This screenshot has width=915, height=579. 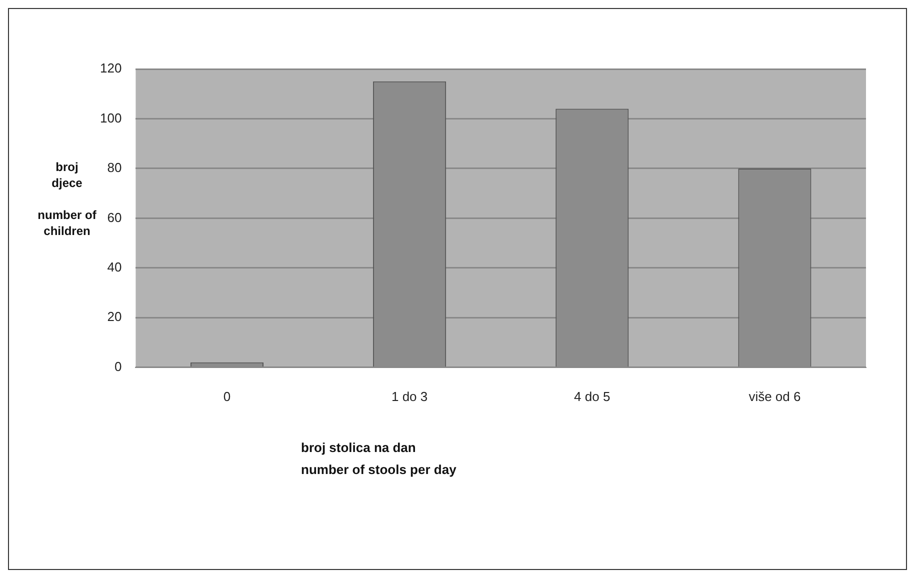 What do you see at coordinates (114, 267) in the screenshot?
I see `y-tick-label: 40` at bounding box center [114, 267].